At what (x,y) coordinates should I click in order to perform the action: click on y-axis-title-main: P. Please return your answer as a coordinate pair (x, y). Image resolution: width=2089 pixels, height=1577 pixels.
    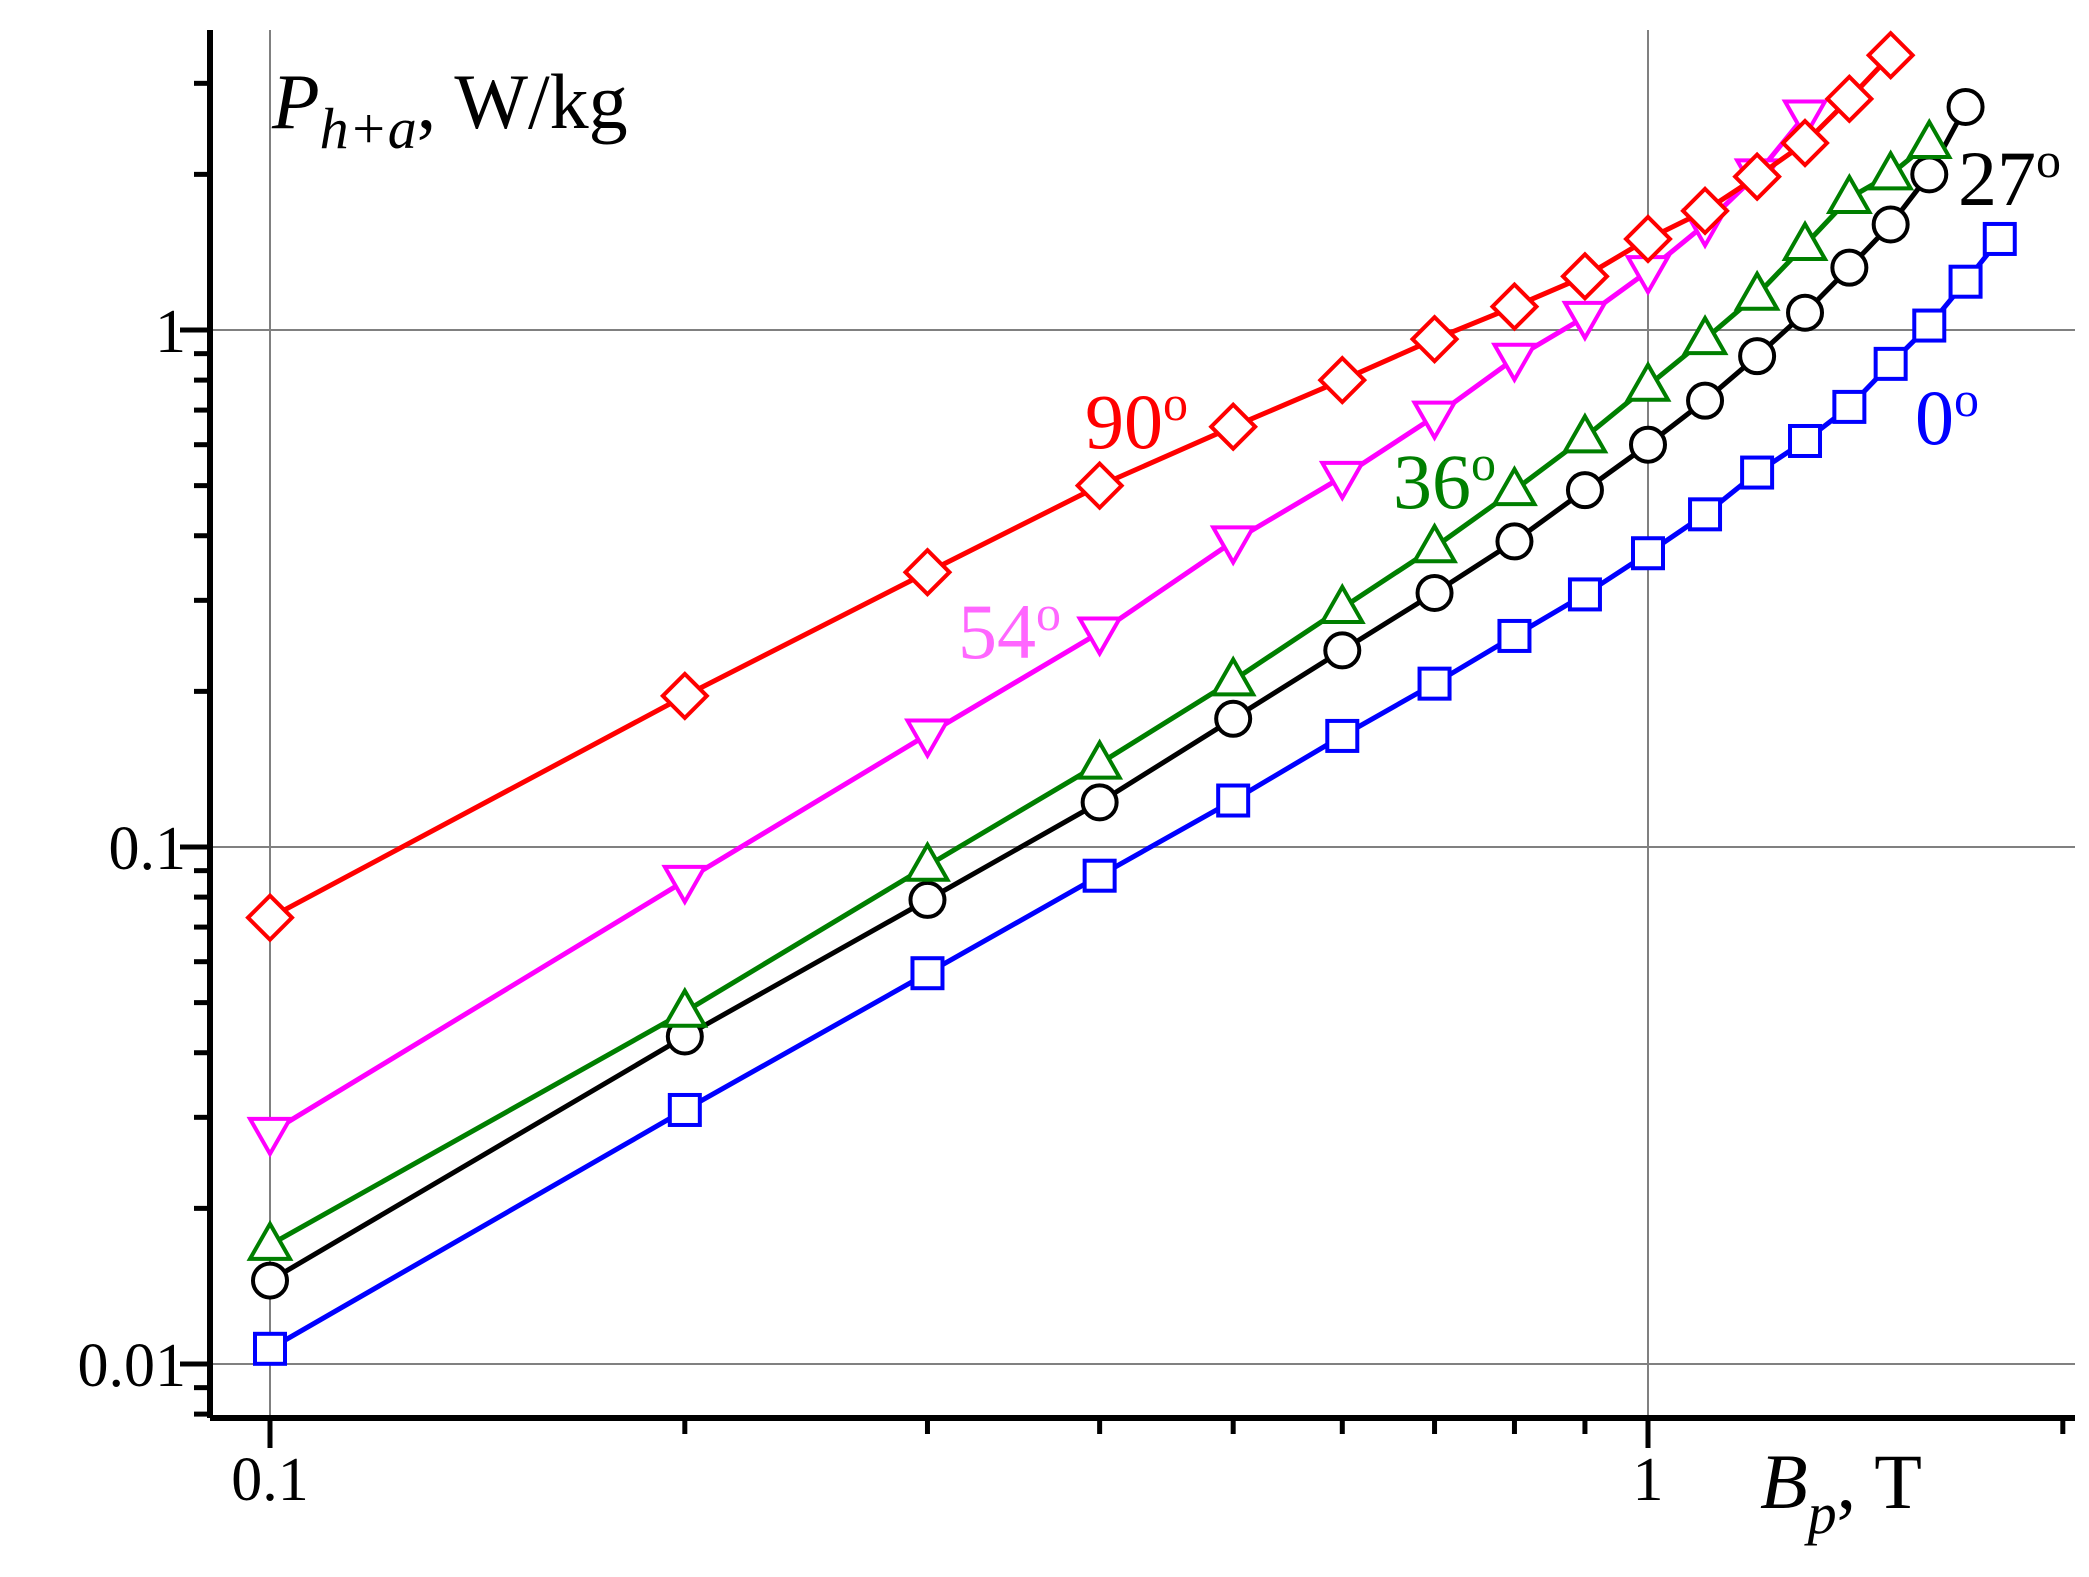
    Looking at the image, I should click on (295, 101).